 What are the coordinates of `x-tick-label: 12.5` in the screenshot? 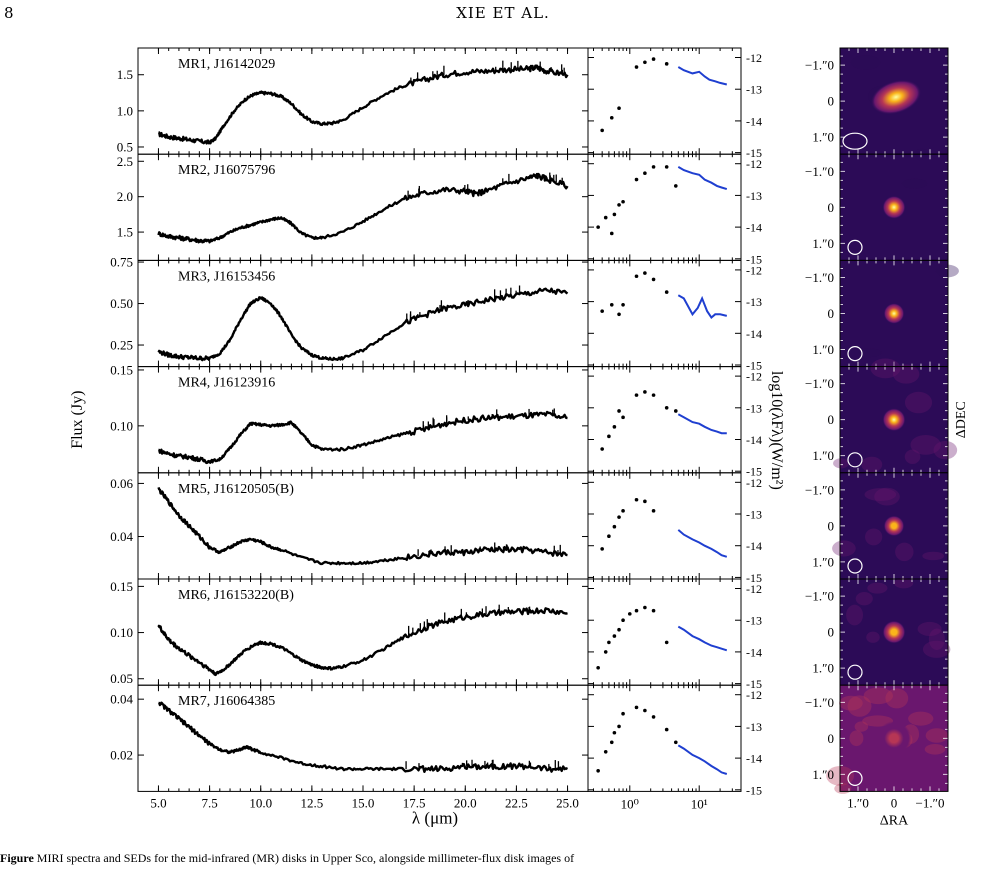 It's located at (311, 802).